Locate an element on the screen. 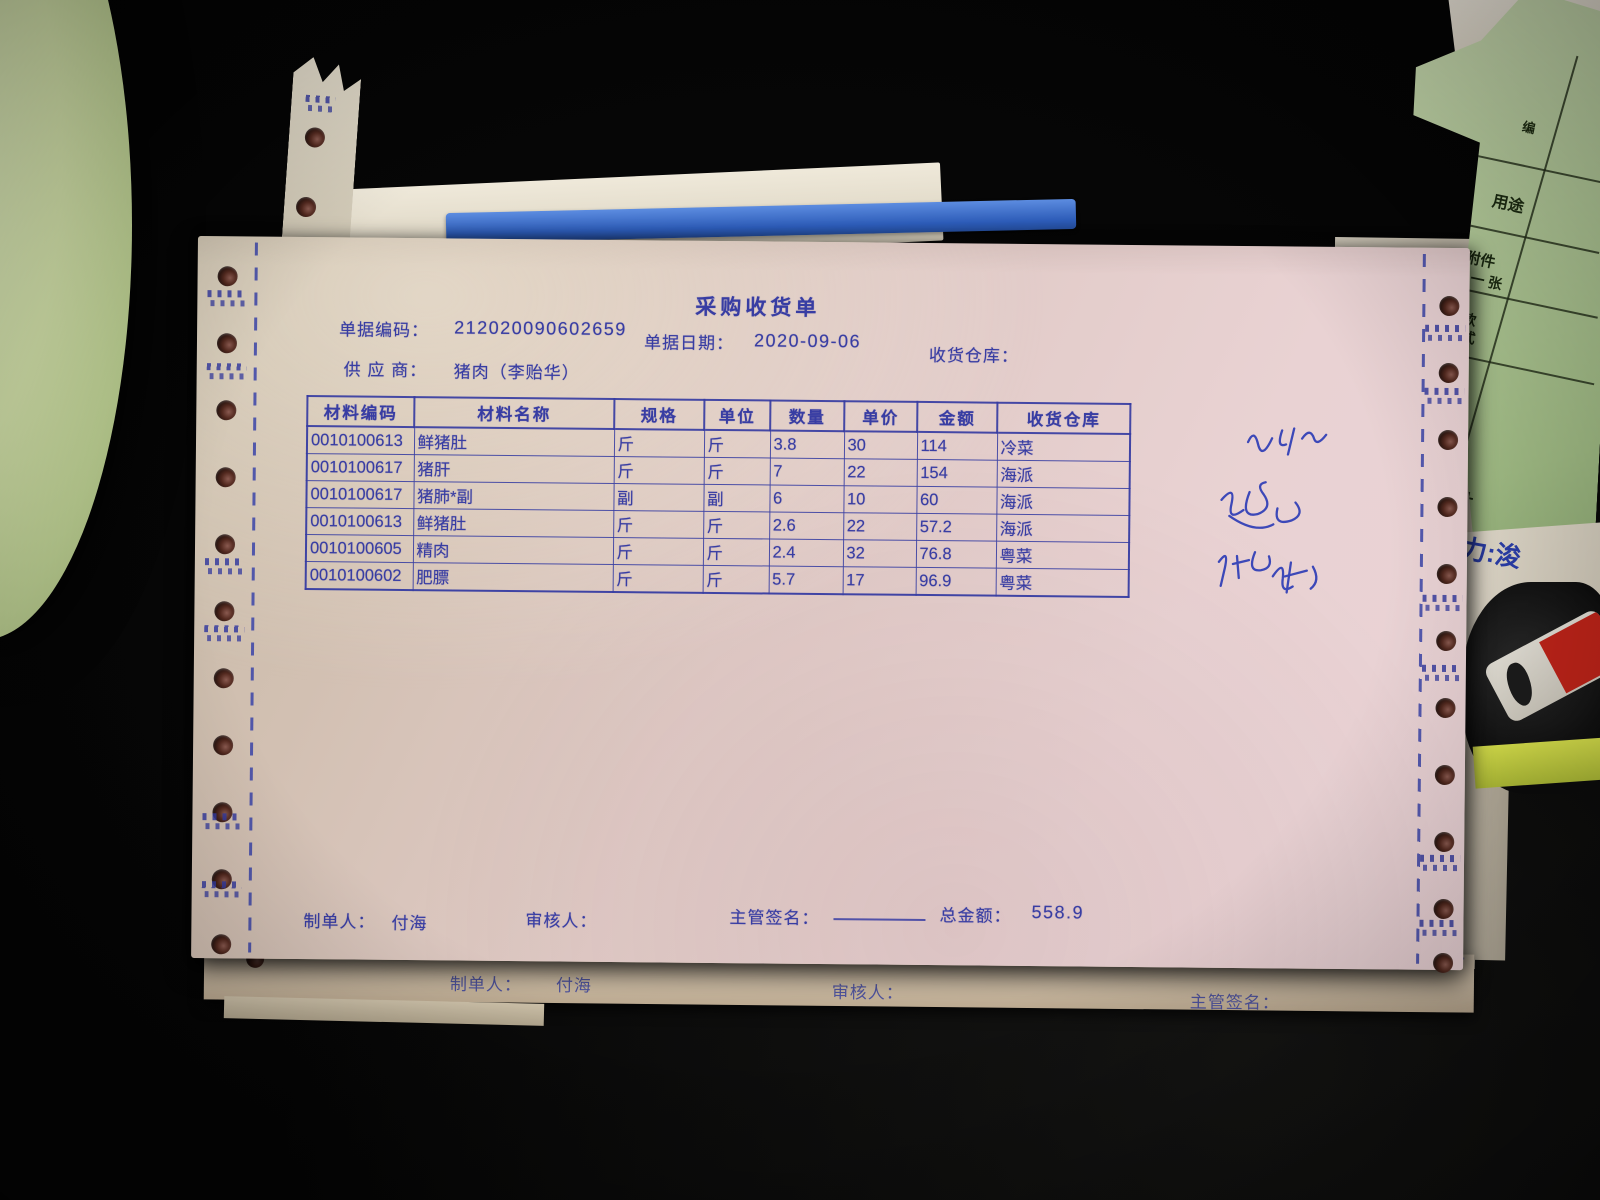  cell-amount: 57.2 is located at coordinates (956, 527).